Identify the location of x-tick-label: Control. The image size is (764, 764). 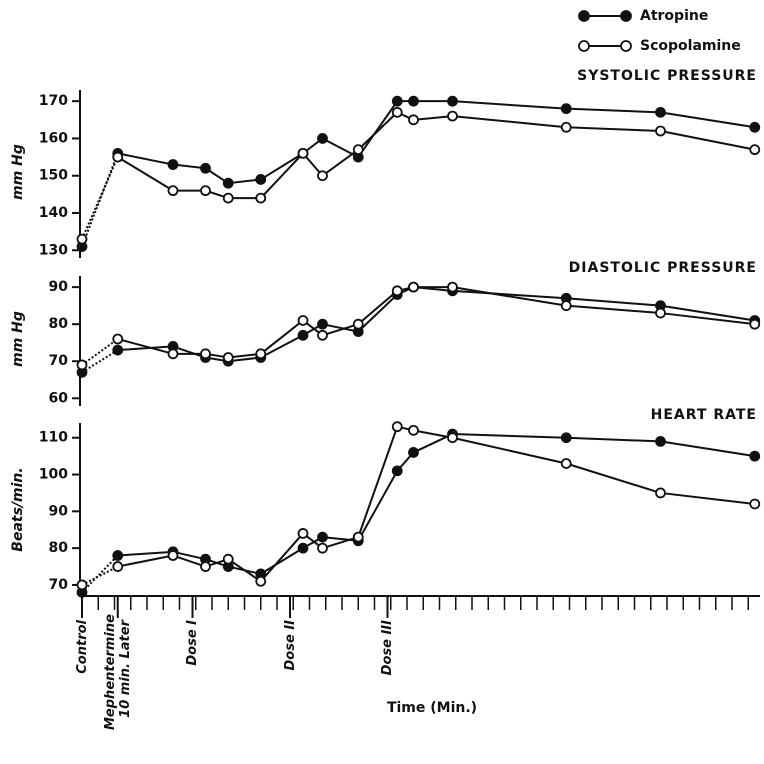
(82, 647).